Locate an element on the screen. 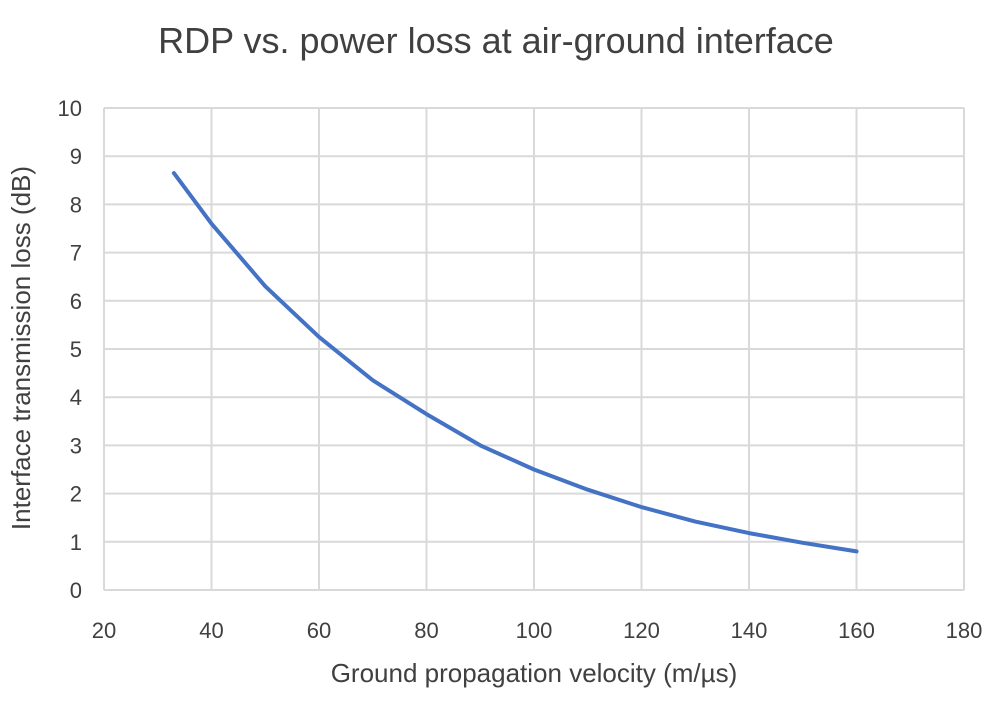  x-axis-ticks: 20 40 60 80 100 120 140 160 180 is located at coordinates (537, 630).